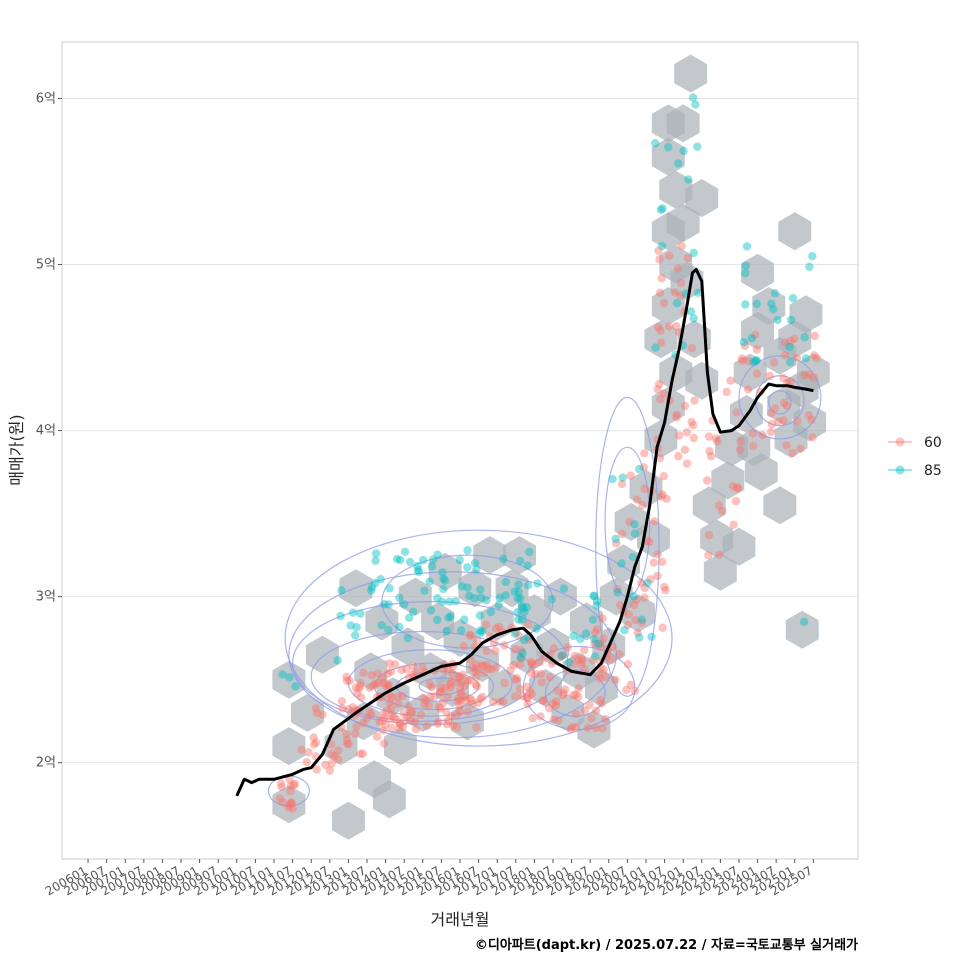 Image resolution: width=960 pixels, height=960 pixels. I want to click on y-tick-label: 3억, so click(46, 597).